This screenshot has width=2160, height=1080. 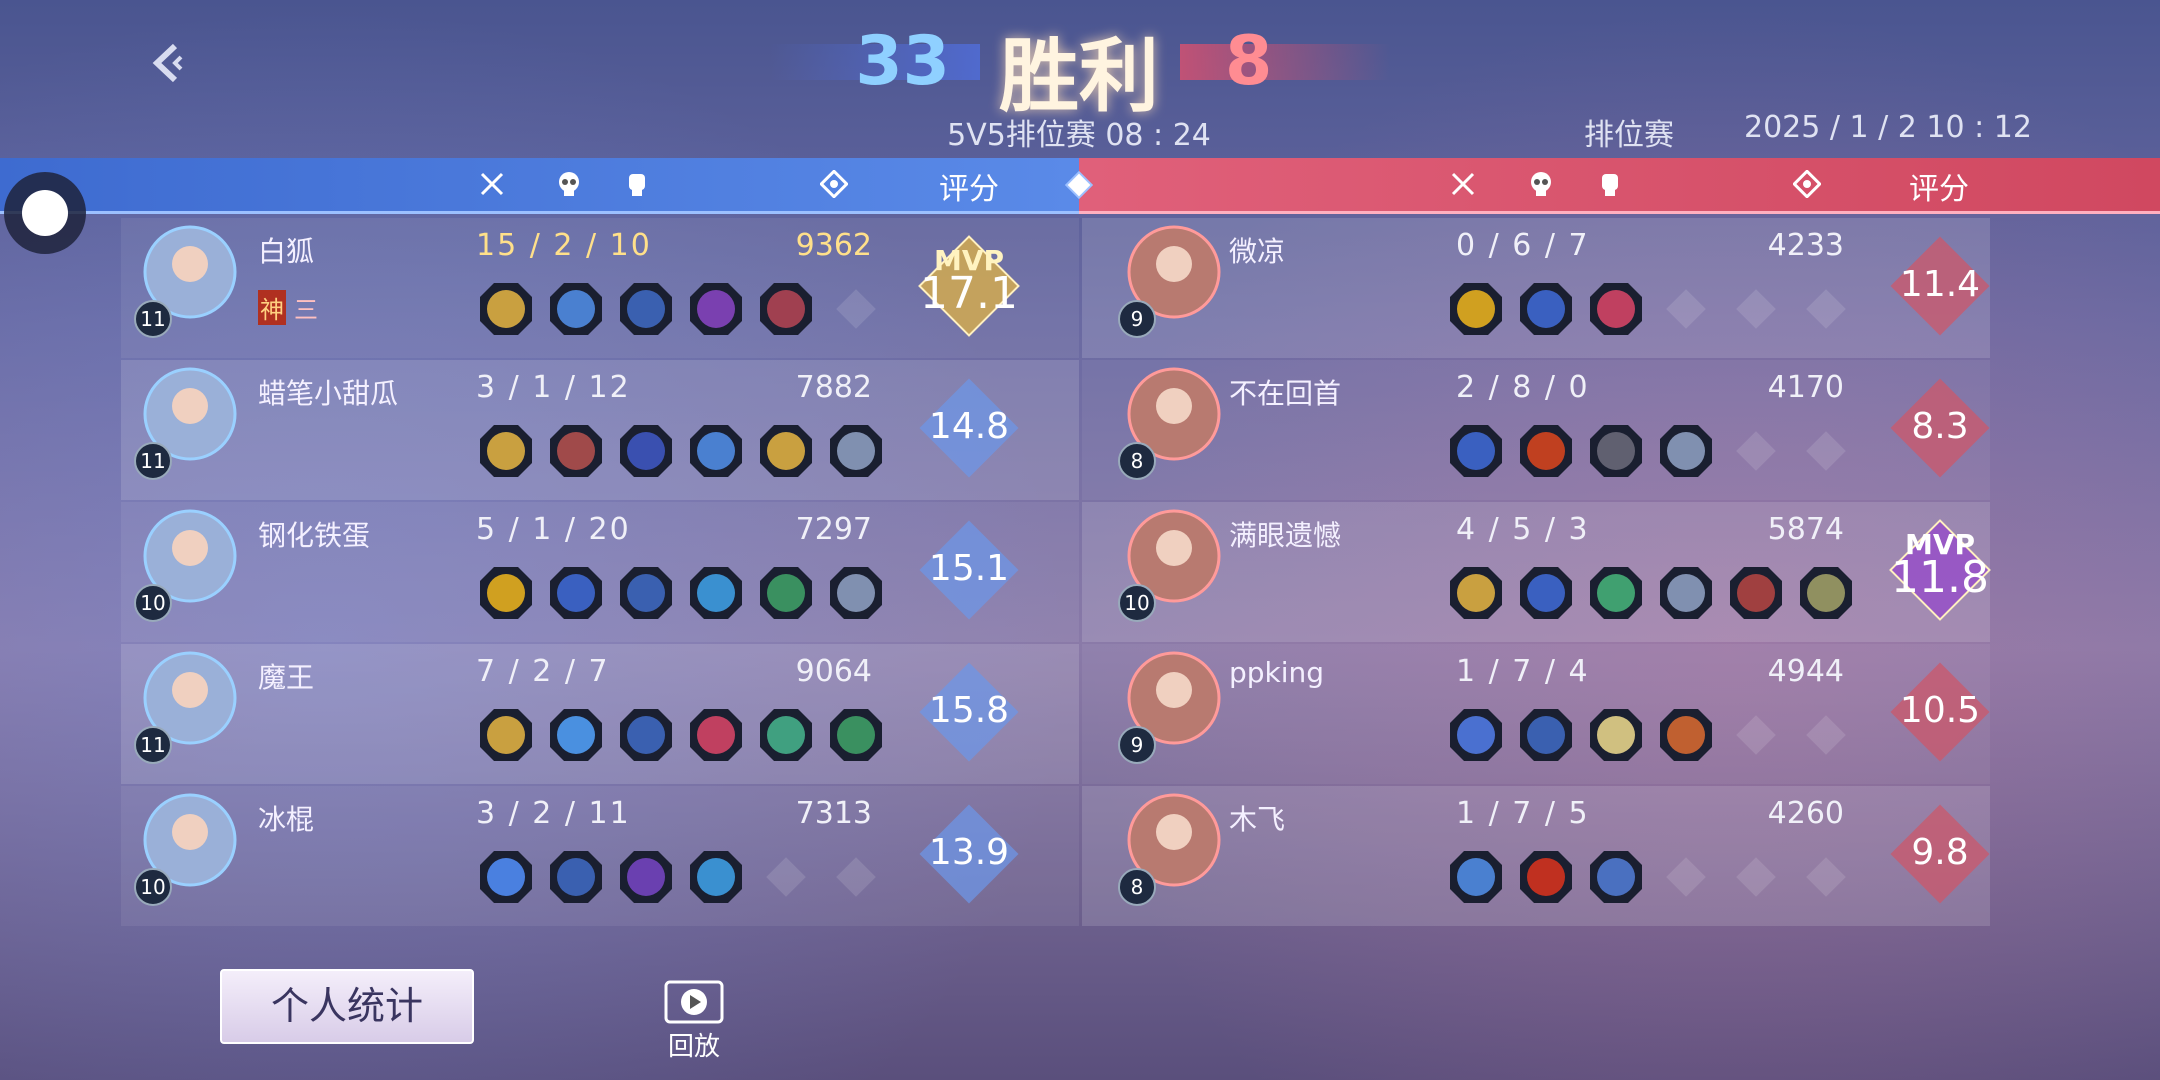 I want to click on player-rating: 17.1, so click(x=969, y=293).